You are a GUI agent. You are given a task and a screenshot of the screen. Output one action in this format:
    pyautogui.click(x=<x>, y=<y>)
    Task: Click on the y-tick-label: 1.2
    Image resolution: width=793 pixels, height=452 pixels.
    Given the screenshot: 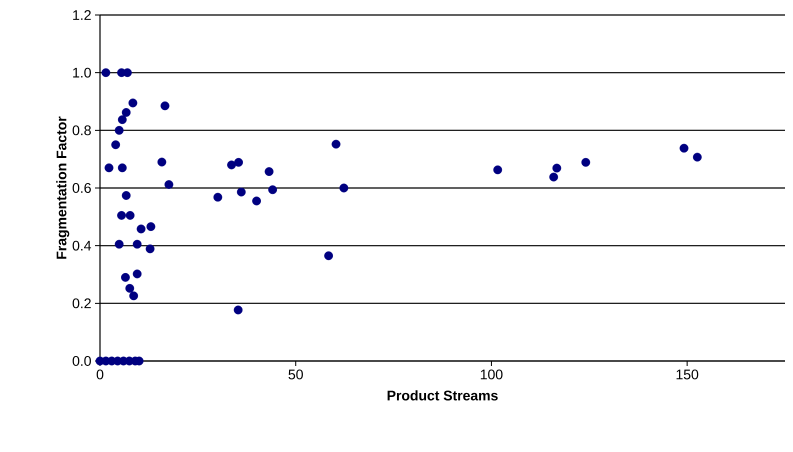 What is the action you would take?
    pyautogui.click(x=82, y=15)
    